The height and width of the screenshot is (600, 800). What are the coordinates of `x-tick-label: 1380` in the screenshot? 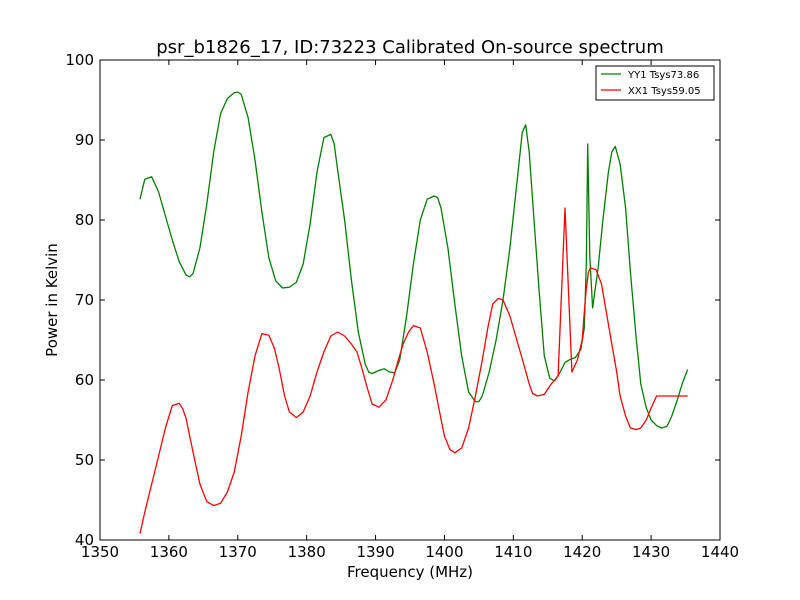 It's located at (307, 552).